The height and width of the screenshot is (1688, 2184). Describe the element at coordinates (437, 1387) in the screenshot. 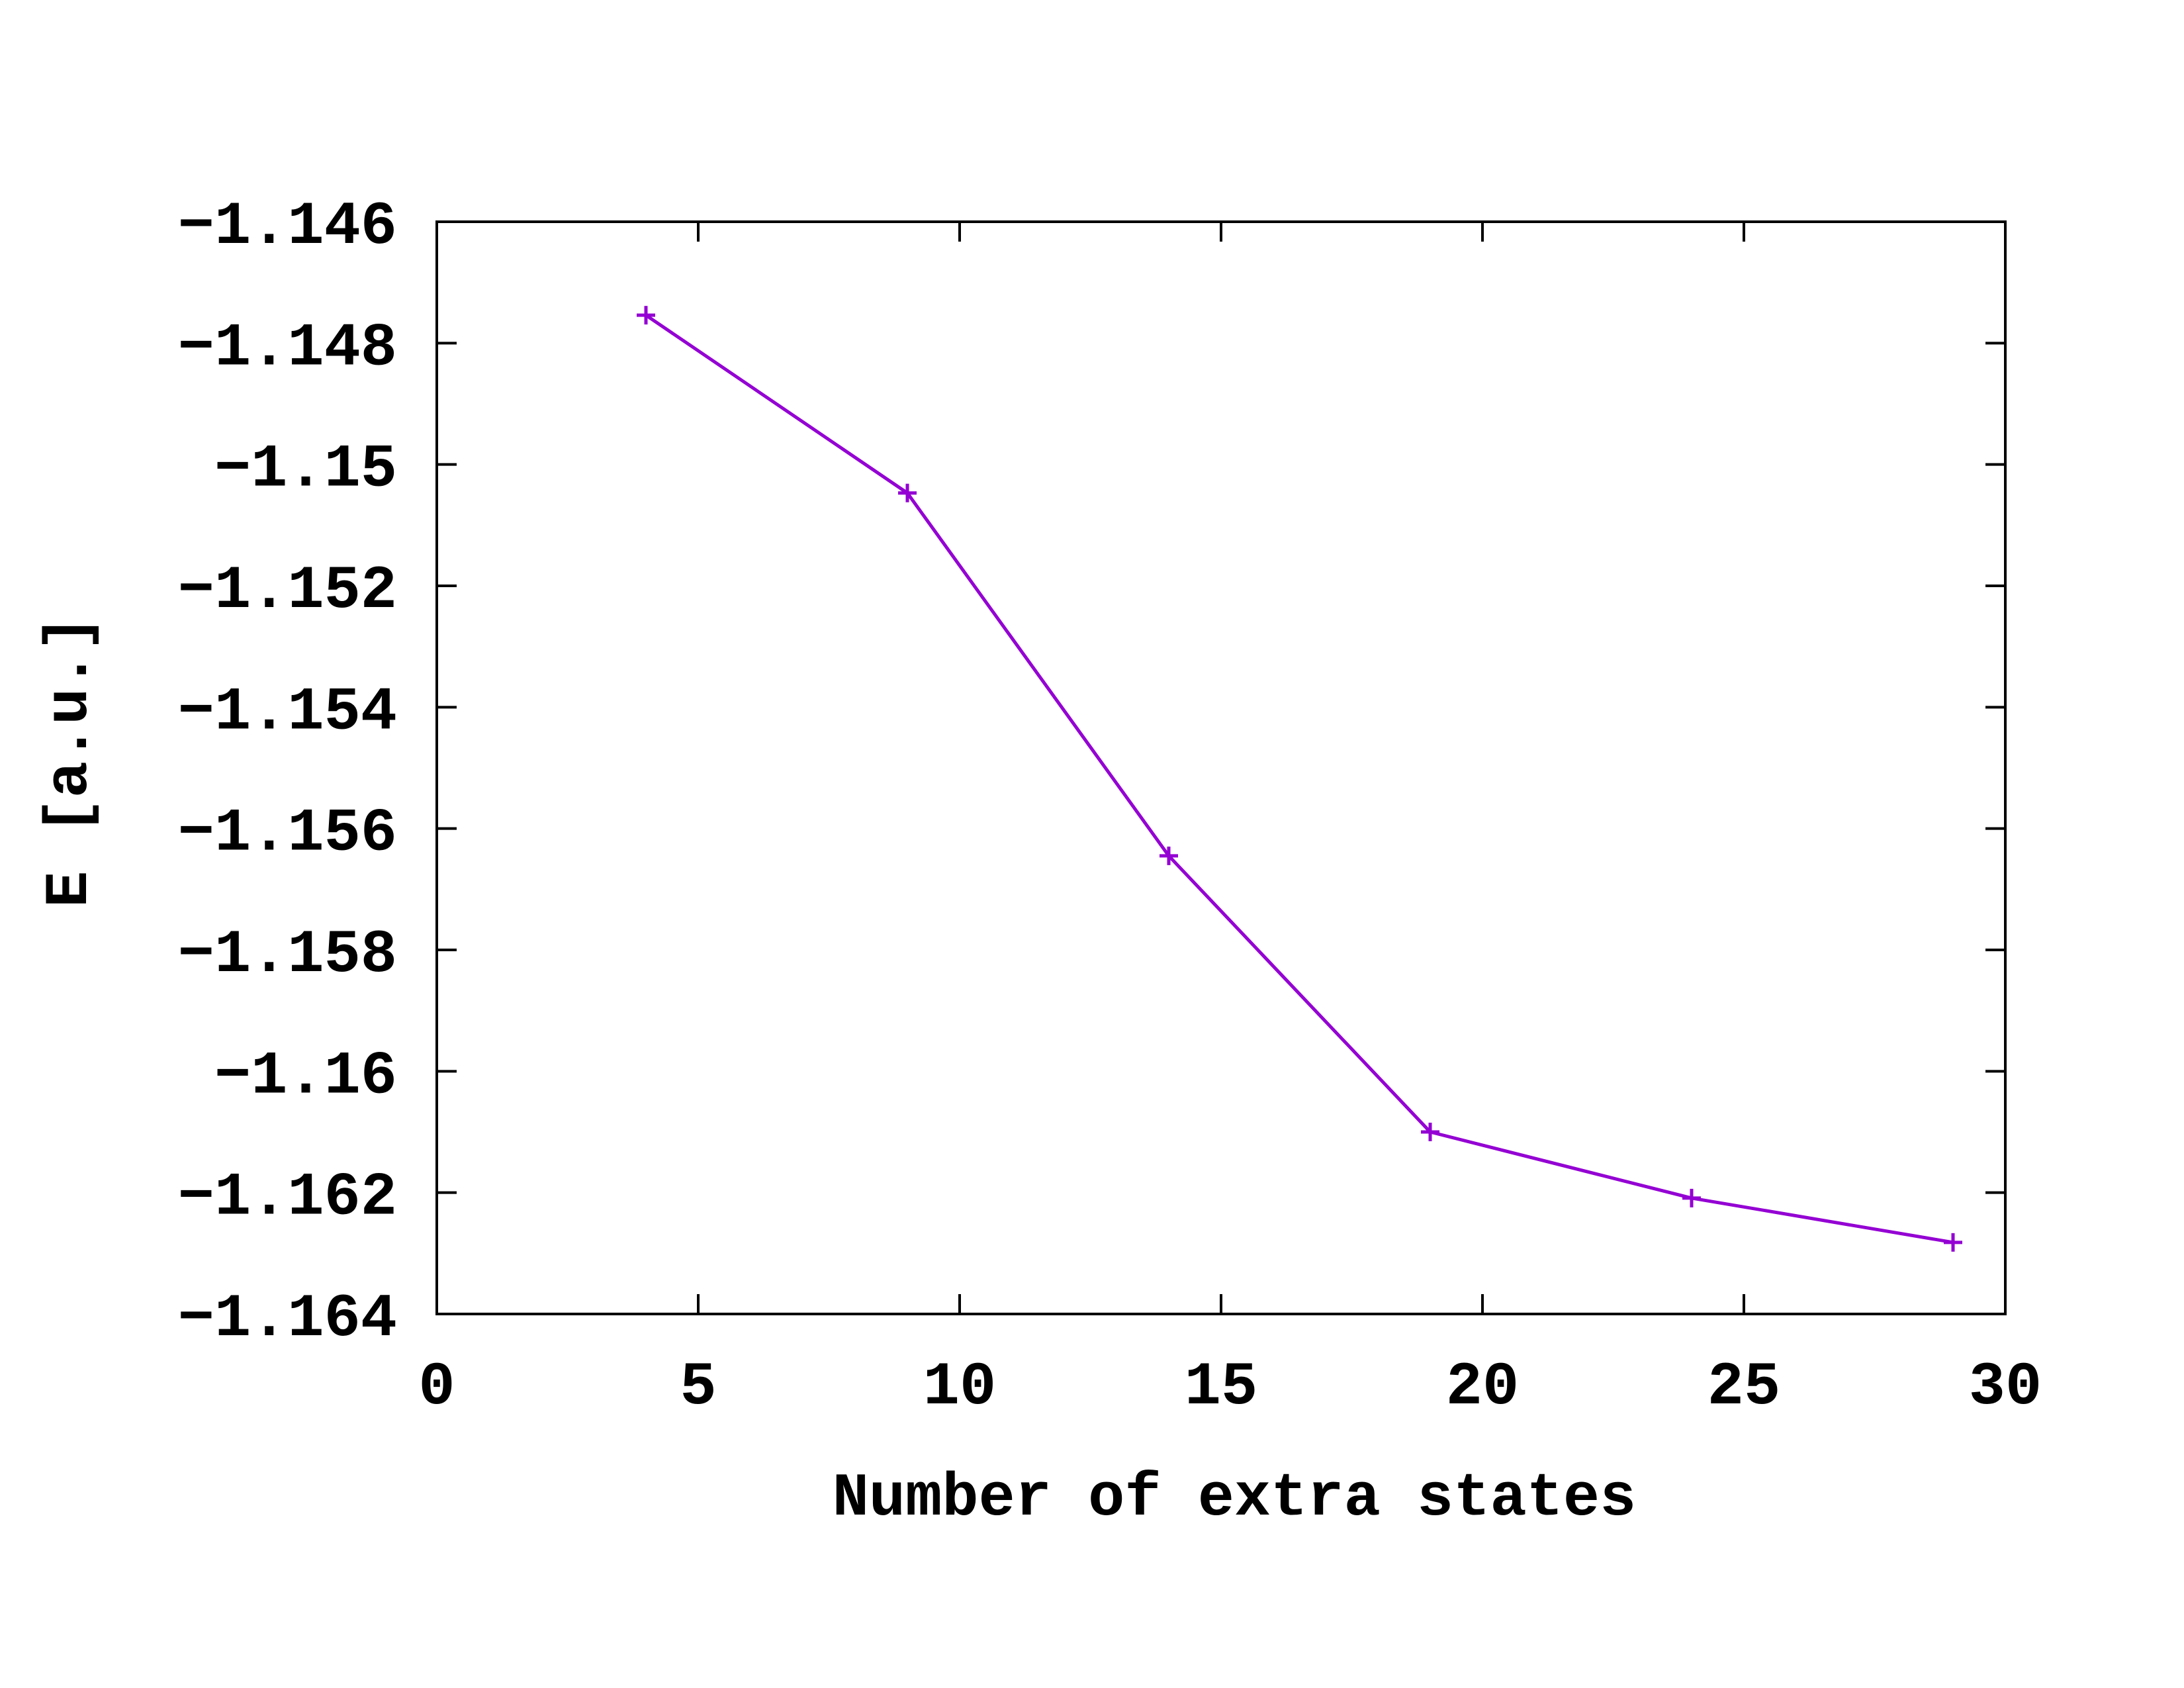

I see `x-tick-label: 0` at that location.